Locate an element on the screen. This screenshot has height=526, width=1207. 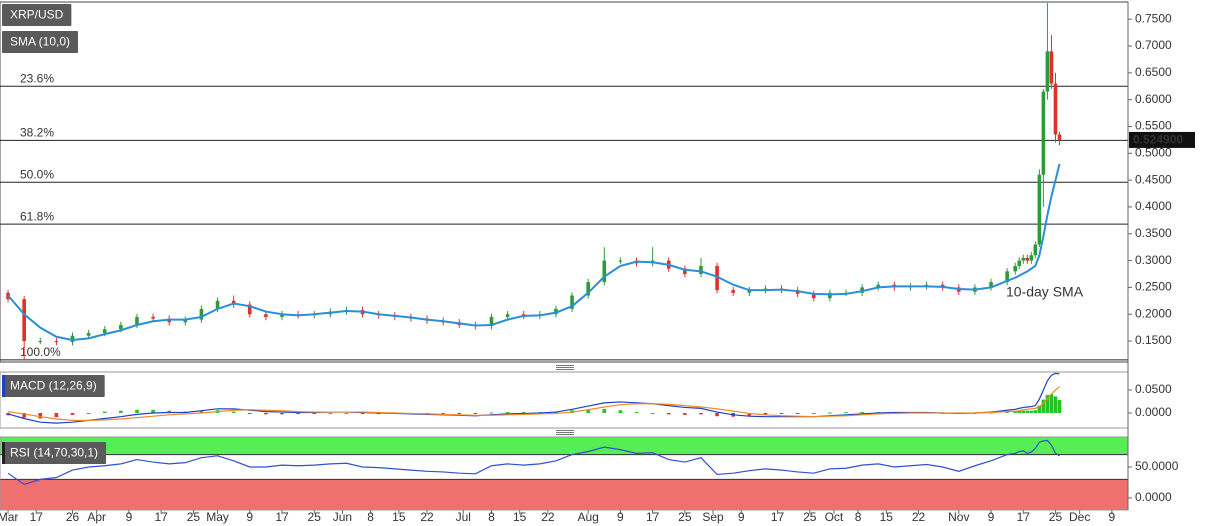
x-tick-label: 17 is located at coordinates (778, 517).